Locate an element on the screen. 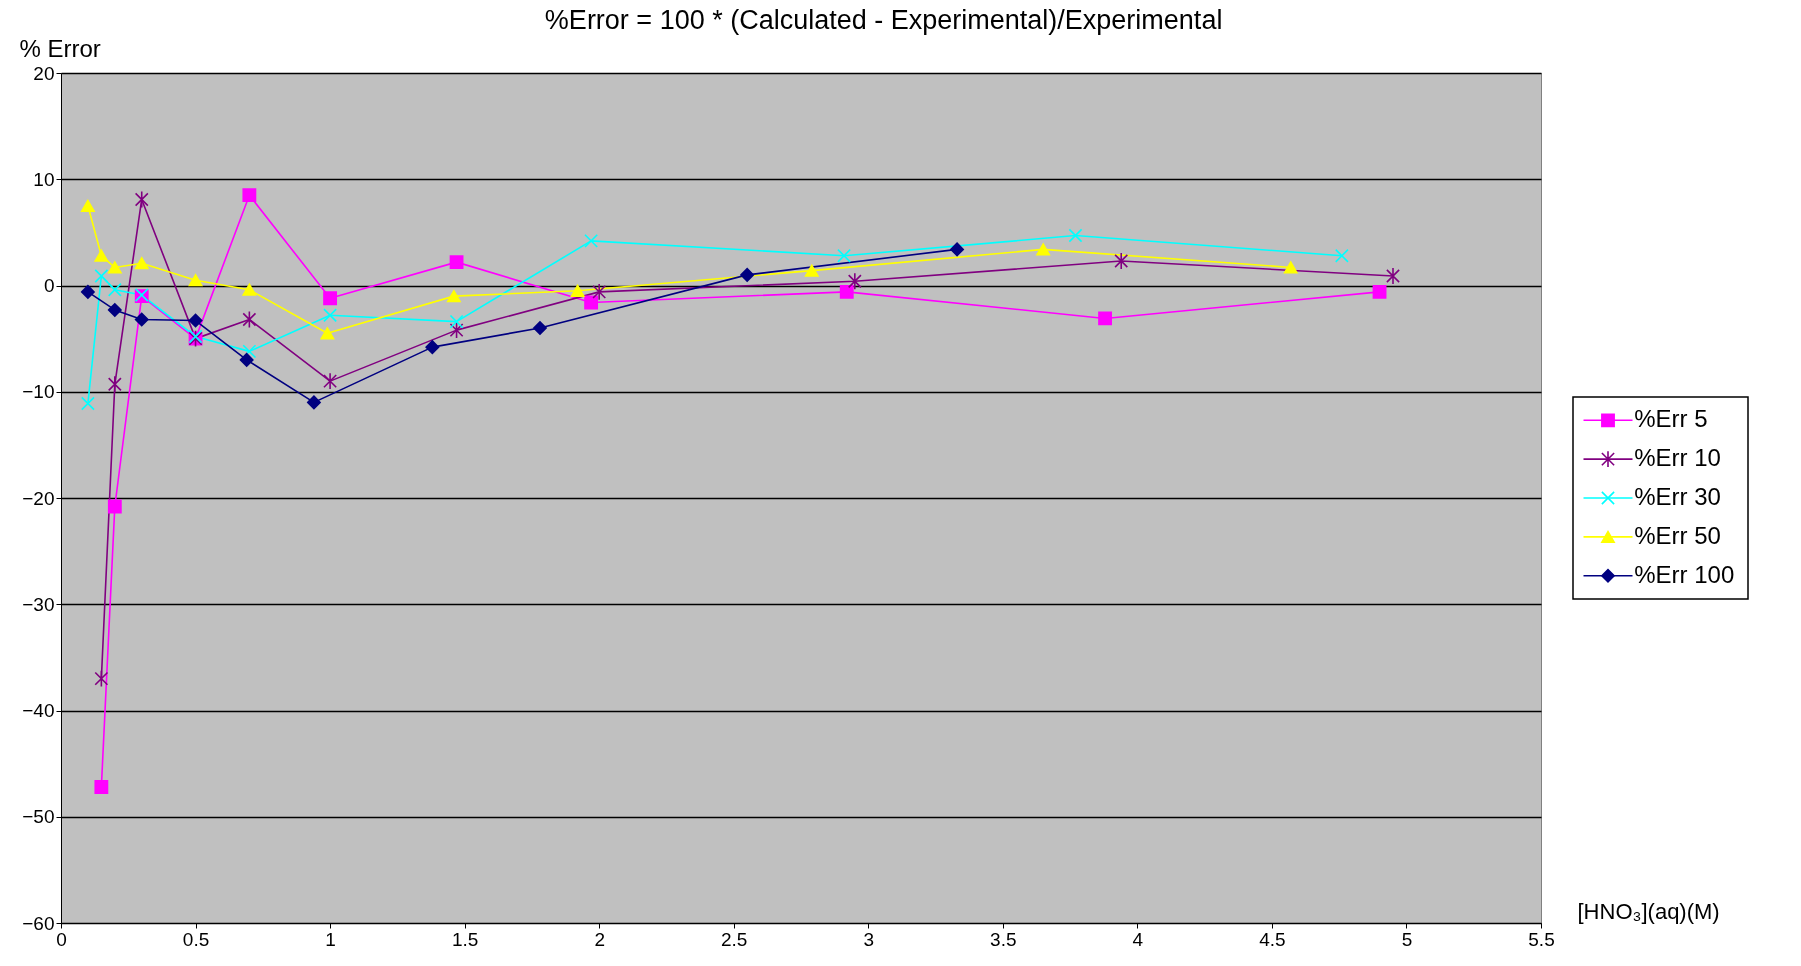  x-tick-label: 0.5 is located at coordinates (196, 939).